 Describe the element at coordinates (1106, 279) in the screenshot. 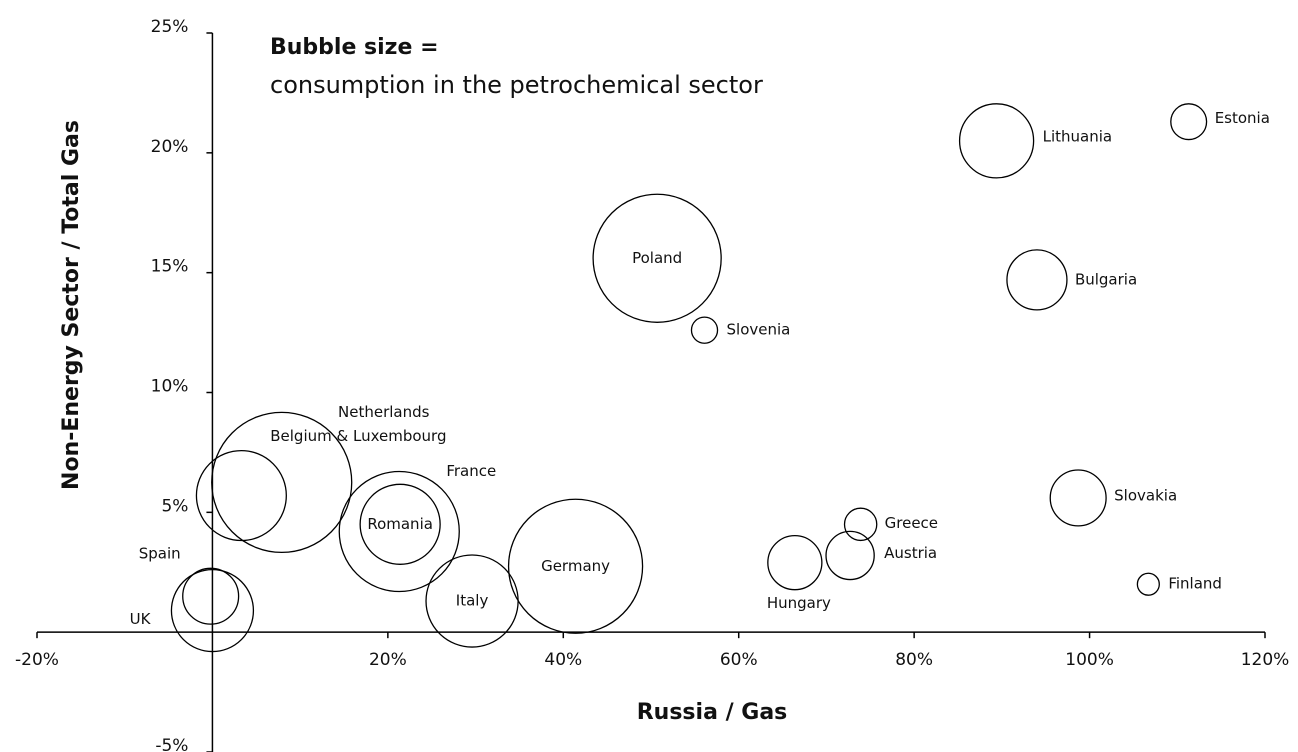

I see `bubble-label: Bulgaria` at that location.